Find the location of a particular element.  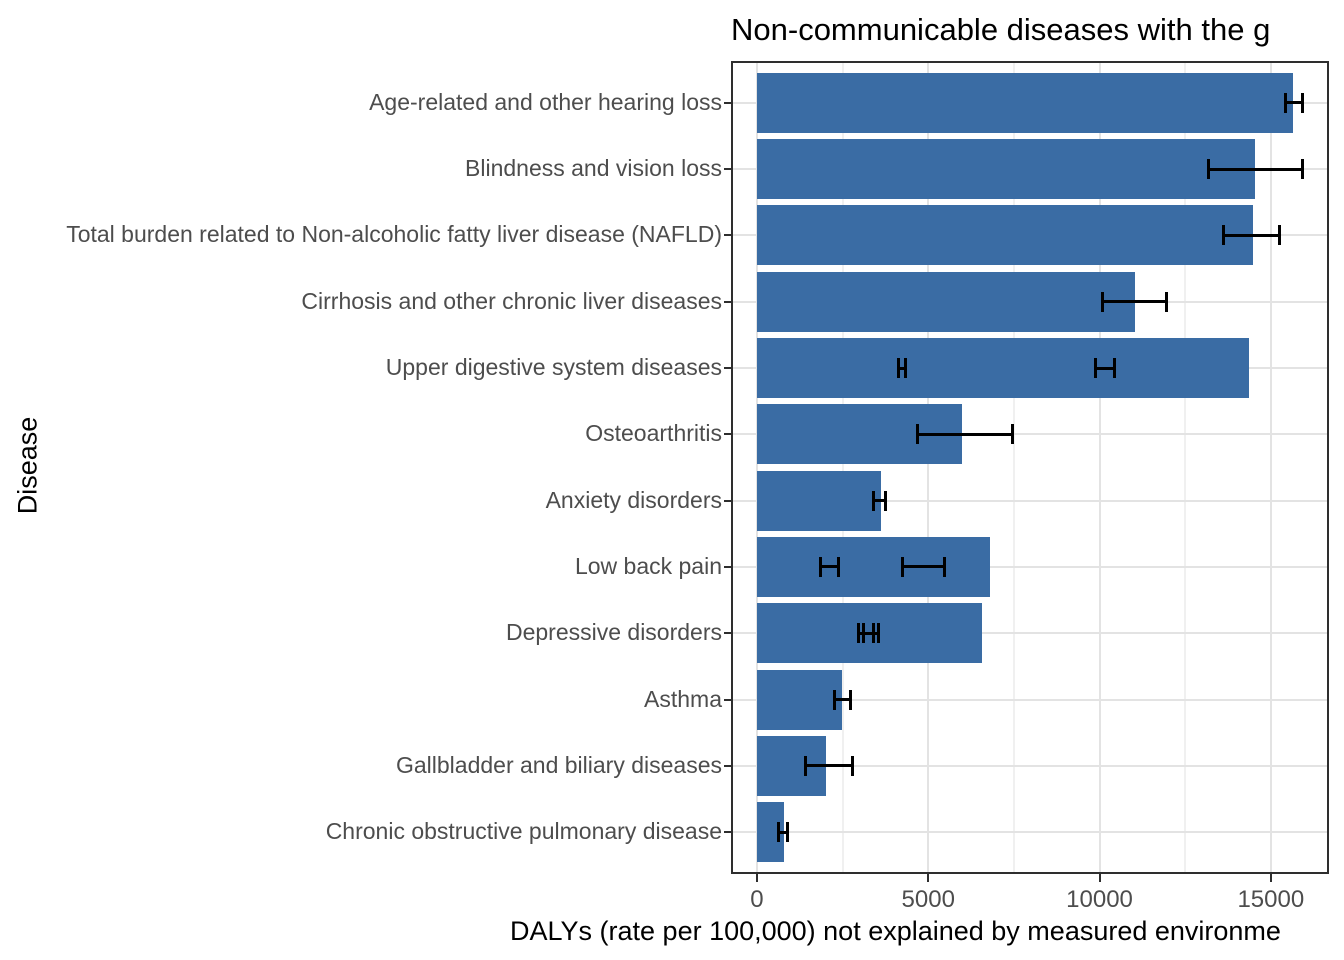

x-tick-label: 5000 is located at coordinates (928, 899).